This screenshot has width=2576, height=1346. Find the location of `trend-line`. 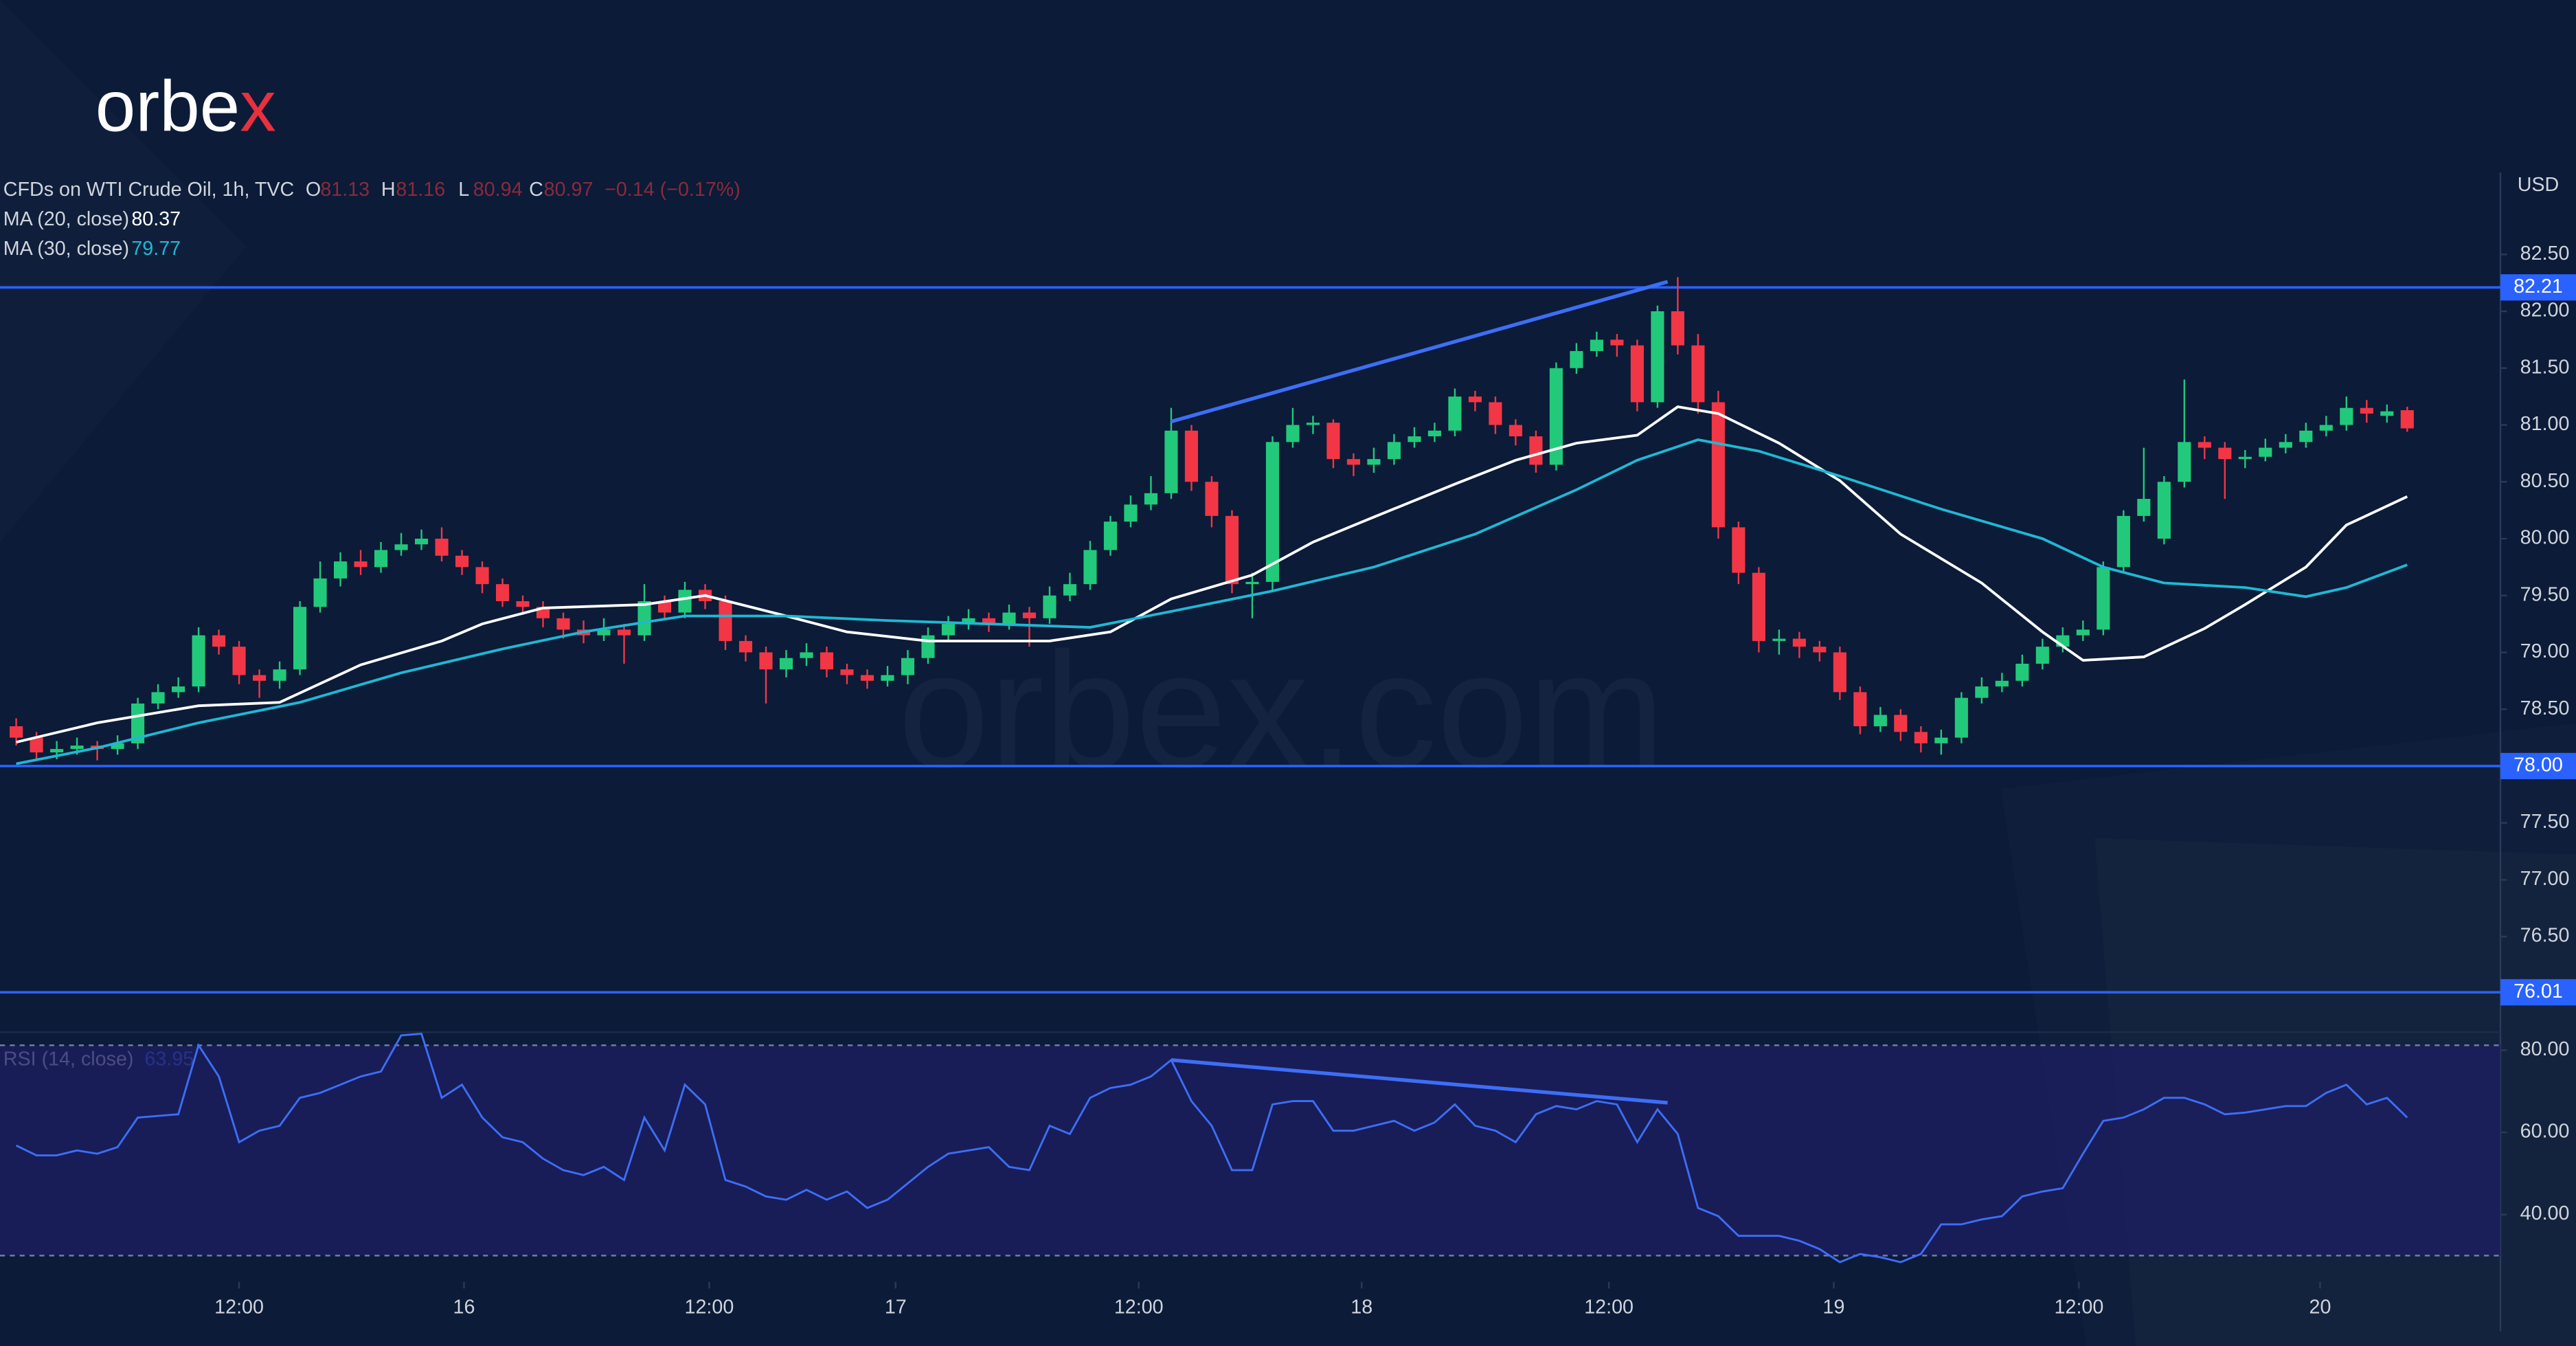

trend-line is located at coordinates (1420, 352).